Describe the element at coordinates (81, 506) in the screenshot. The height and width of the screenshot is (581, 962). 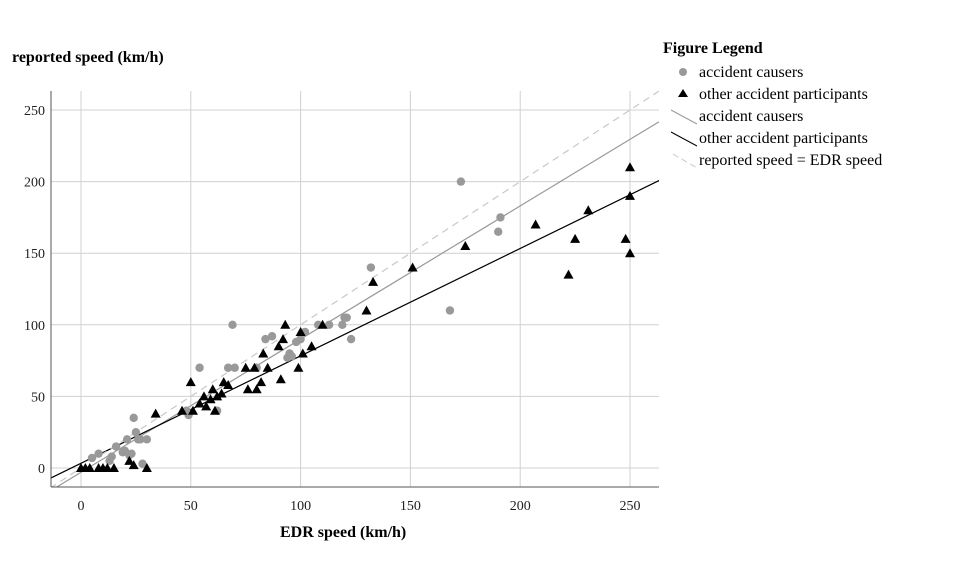
I see `x-tick-label: 0` at that location.